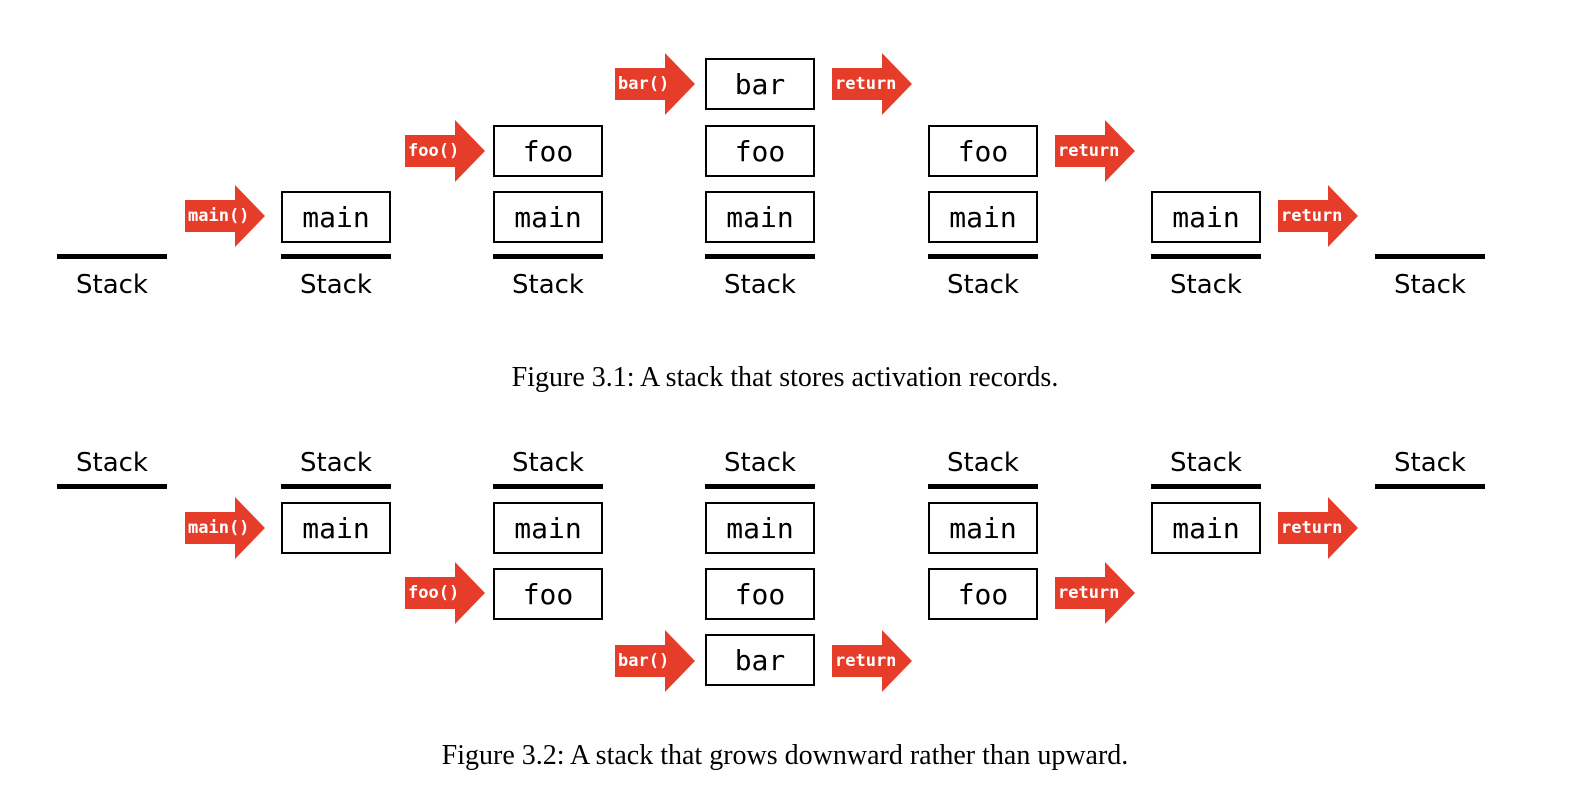  I want to click on figure2-stack-label-6: Stack, so click(1430, 463).